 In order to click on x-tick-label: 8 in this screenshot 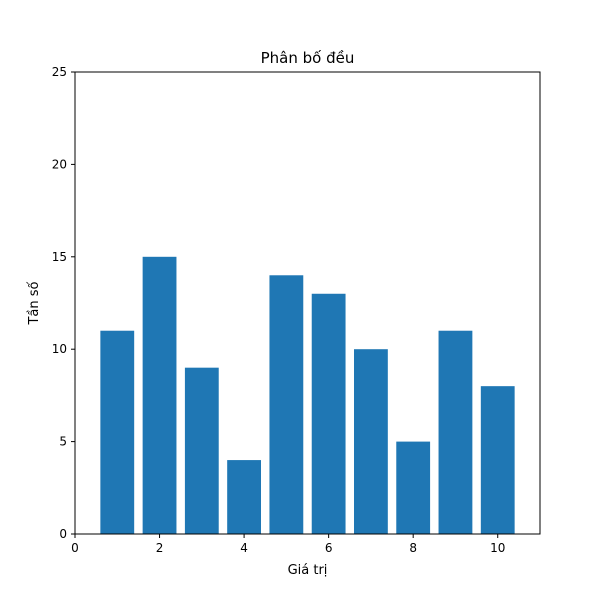, I will do `click(413, 548)`.